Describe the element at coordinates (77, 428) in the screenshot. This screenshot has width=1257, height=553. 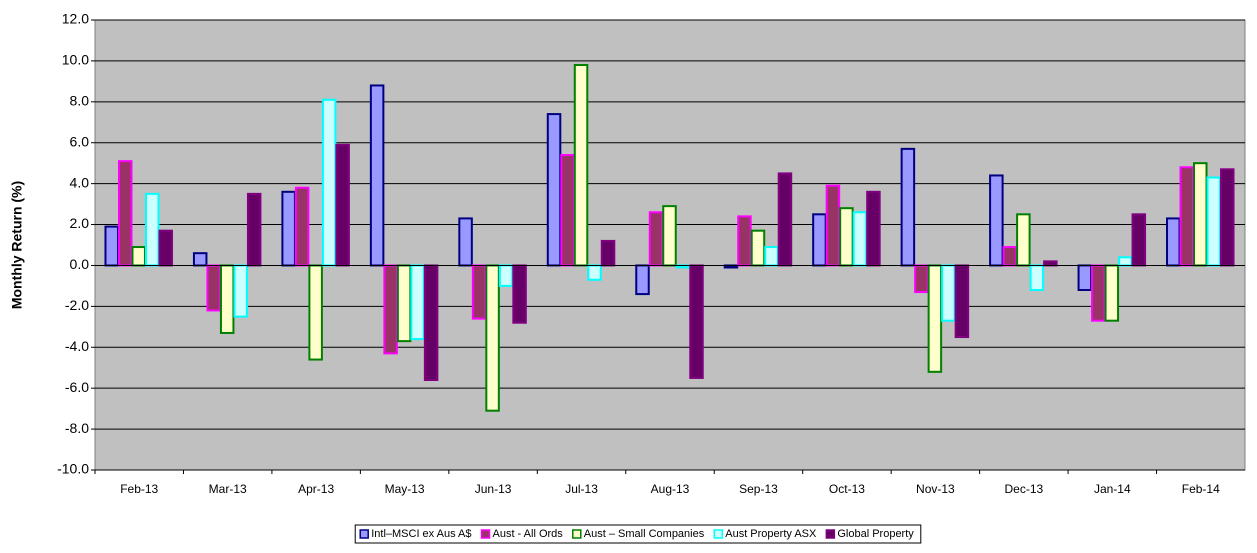
I see `y-tick-label: -8.0` at that location.